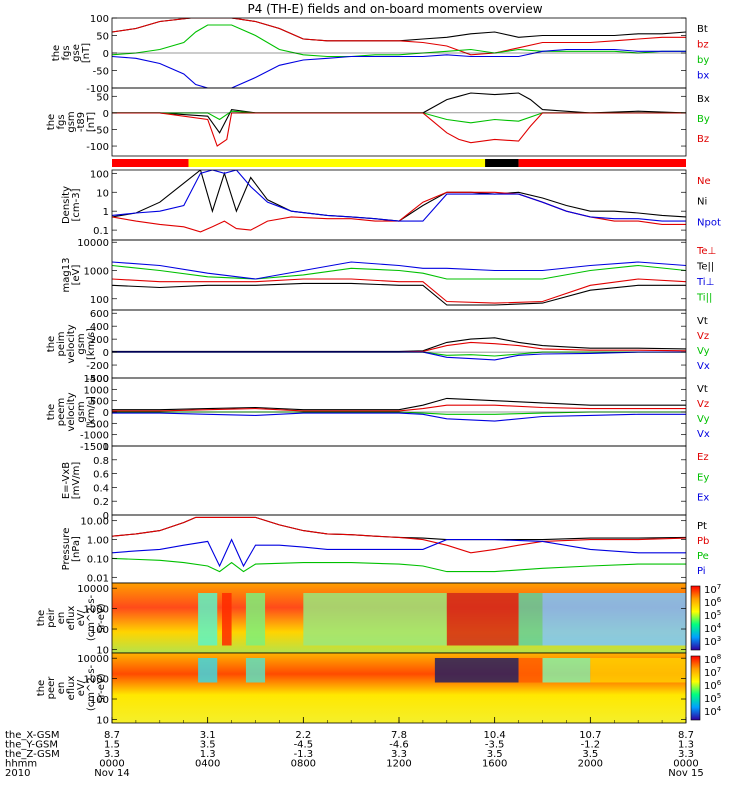 This screenshot has width=750, height=800. Describe the element at coordinates (380, 54) in the screenshot. I see `panel-fgs-gse: 100 50 0 -50 -100 the fgs gse [nT] Bt bz by bx` at that location.